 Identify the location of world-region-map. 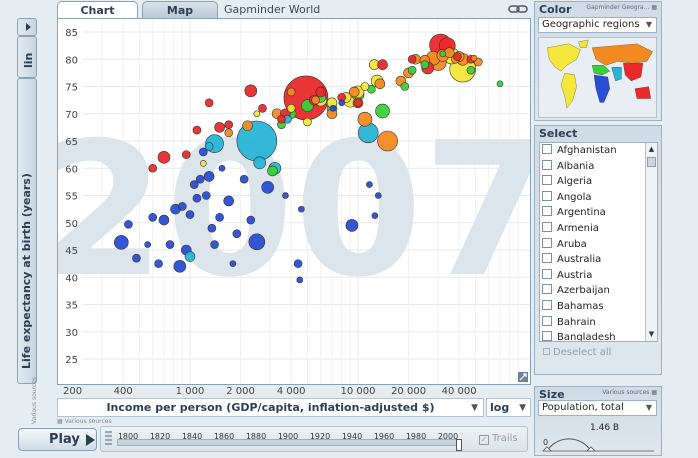
(597, 77).